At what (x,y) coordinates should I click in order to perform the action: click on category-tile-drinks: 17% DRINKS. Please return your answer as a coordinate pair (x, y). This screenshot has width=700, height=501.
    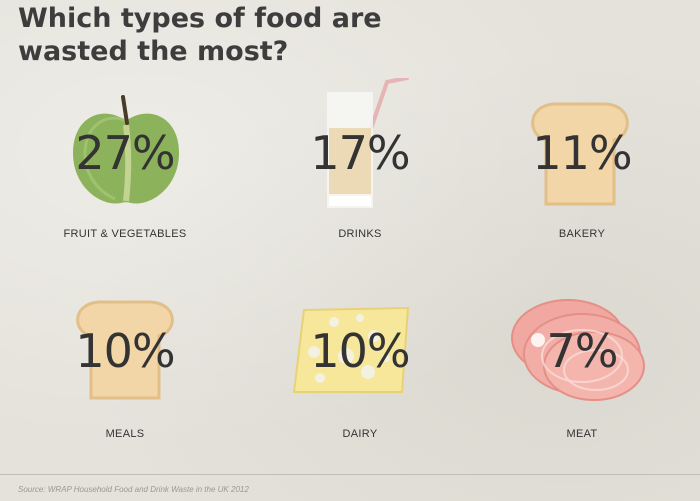
    Looking at the image, I should click on (360, 184).